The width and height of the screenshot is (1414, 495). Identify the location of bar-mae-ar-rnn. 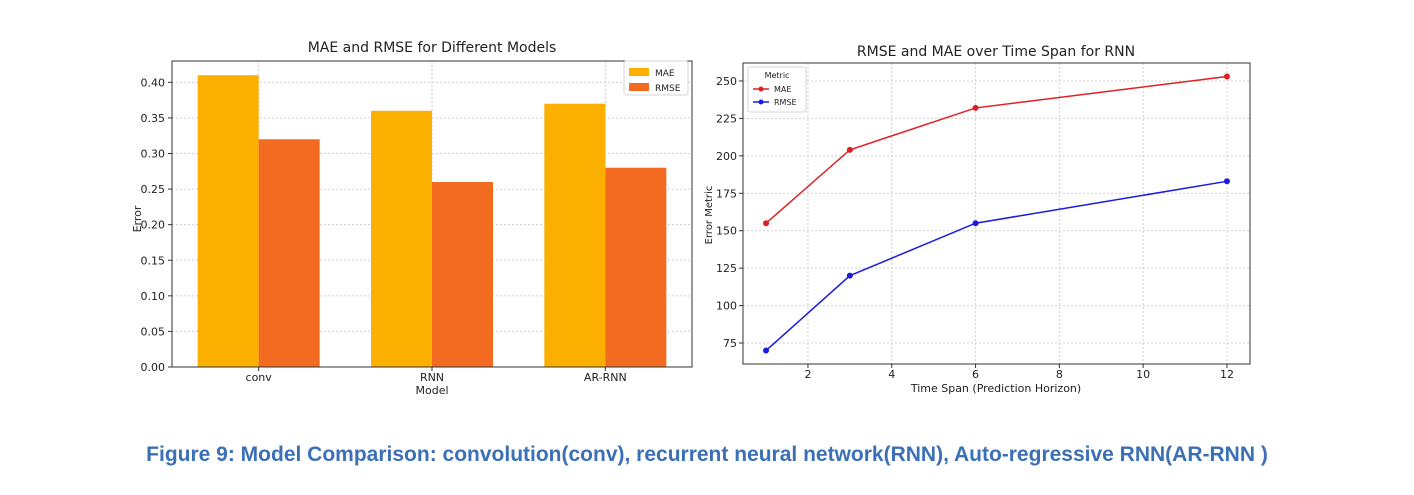
(575, 235).